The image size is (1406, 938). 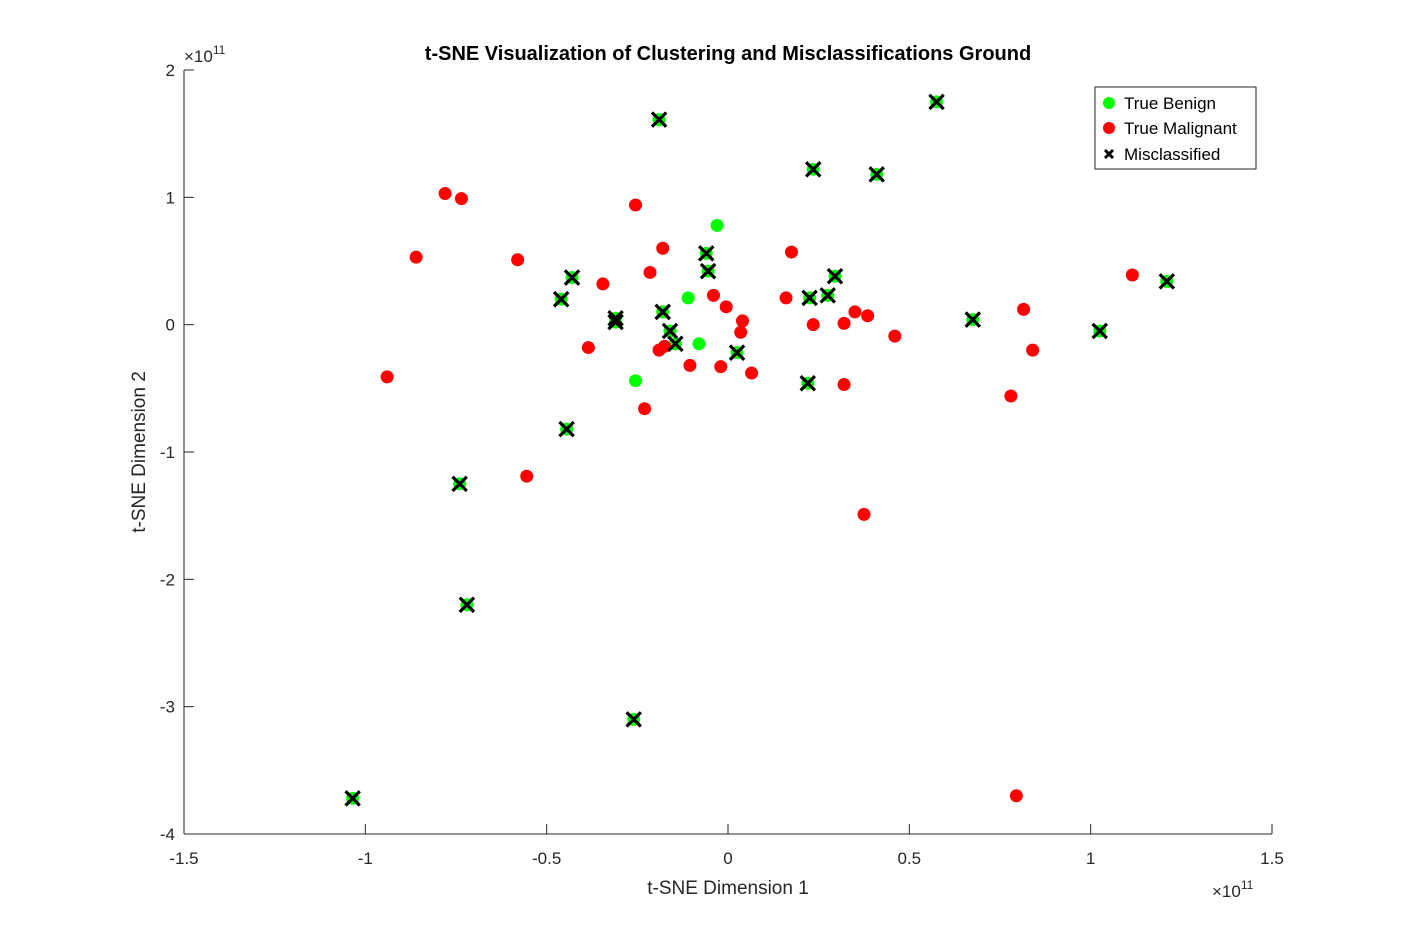 What do you see at coordinates (365, 858) in the screenshot?
I see `x-tick-label: -1` at bounding box center [365, 858].